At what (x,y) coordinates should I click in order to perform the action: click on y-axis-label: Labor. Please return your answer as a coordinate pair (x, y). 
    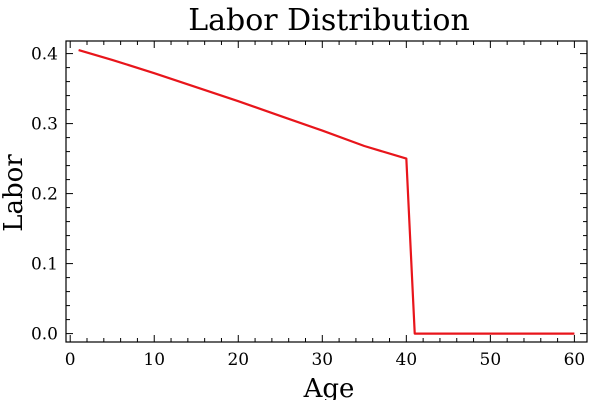
    Looking at the image, I should click on (14, 193).